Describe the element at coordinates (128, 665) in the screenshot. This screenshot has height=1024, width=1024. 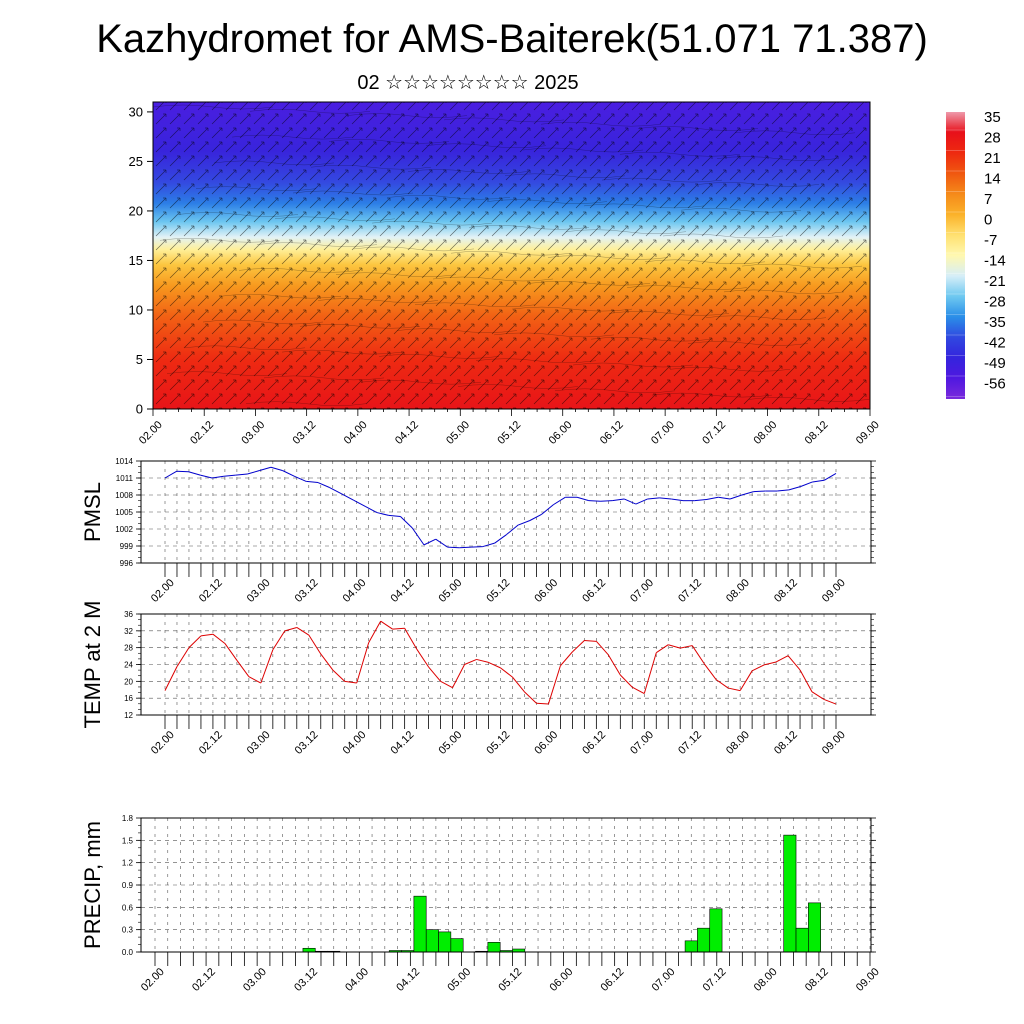
I see `y-tick-label: 24` at that location.